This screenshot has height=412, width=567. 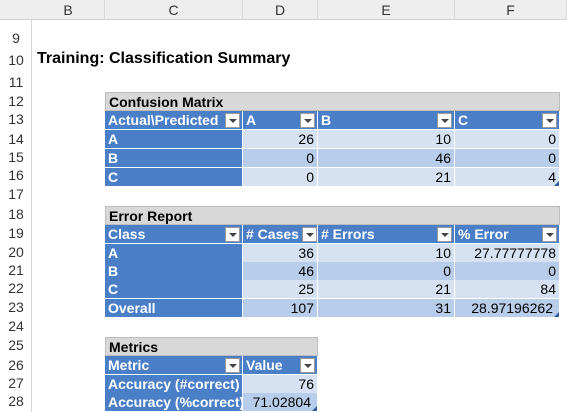 I want to click on metrics-row-label-accuracy-count: Accuracy (#correct), so click(x=174, y=384).